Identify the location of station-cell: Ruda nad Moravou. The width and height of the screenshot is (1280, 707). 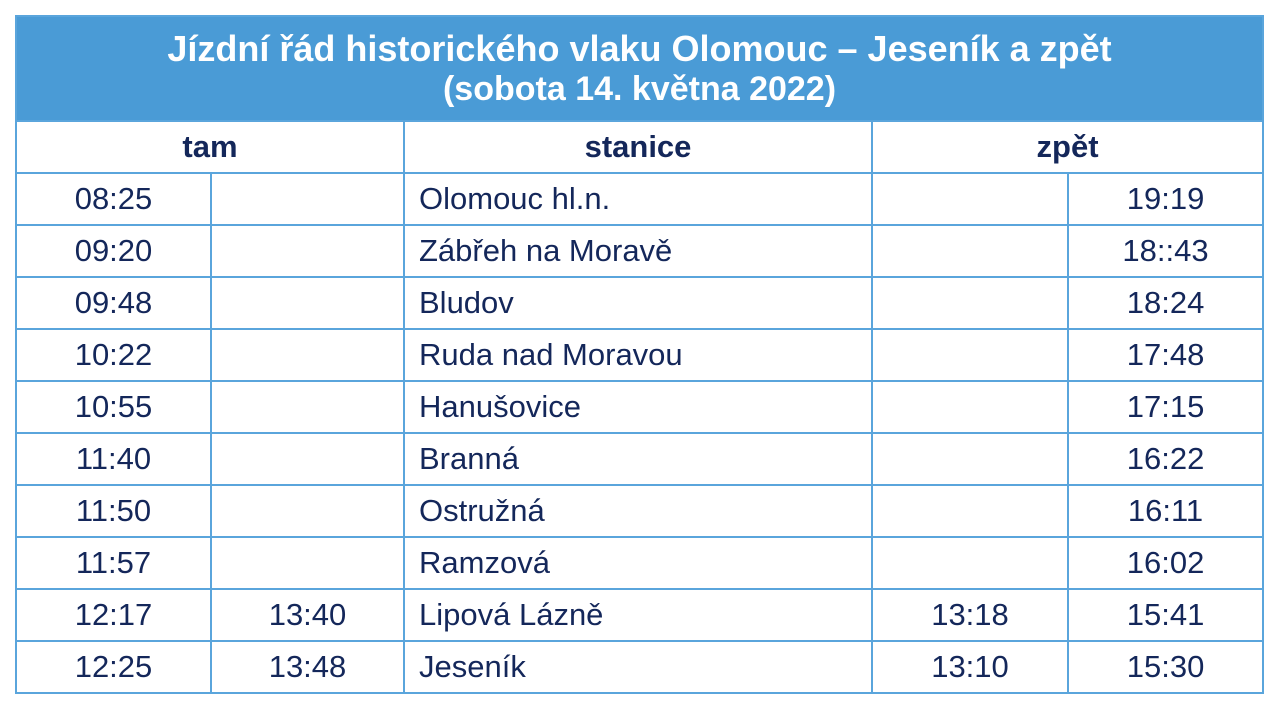
(638, 355).